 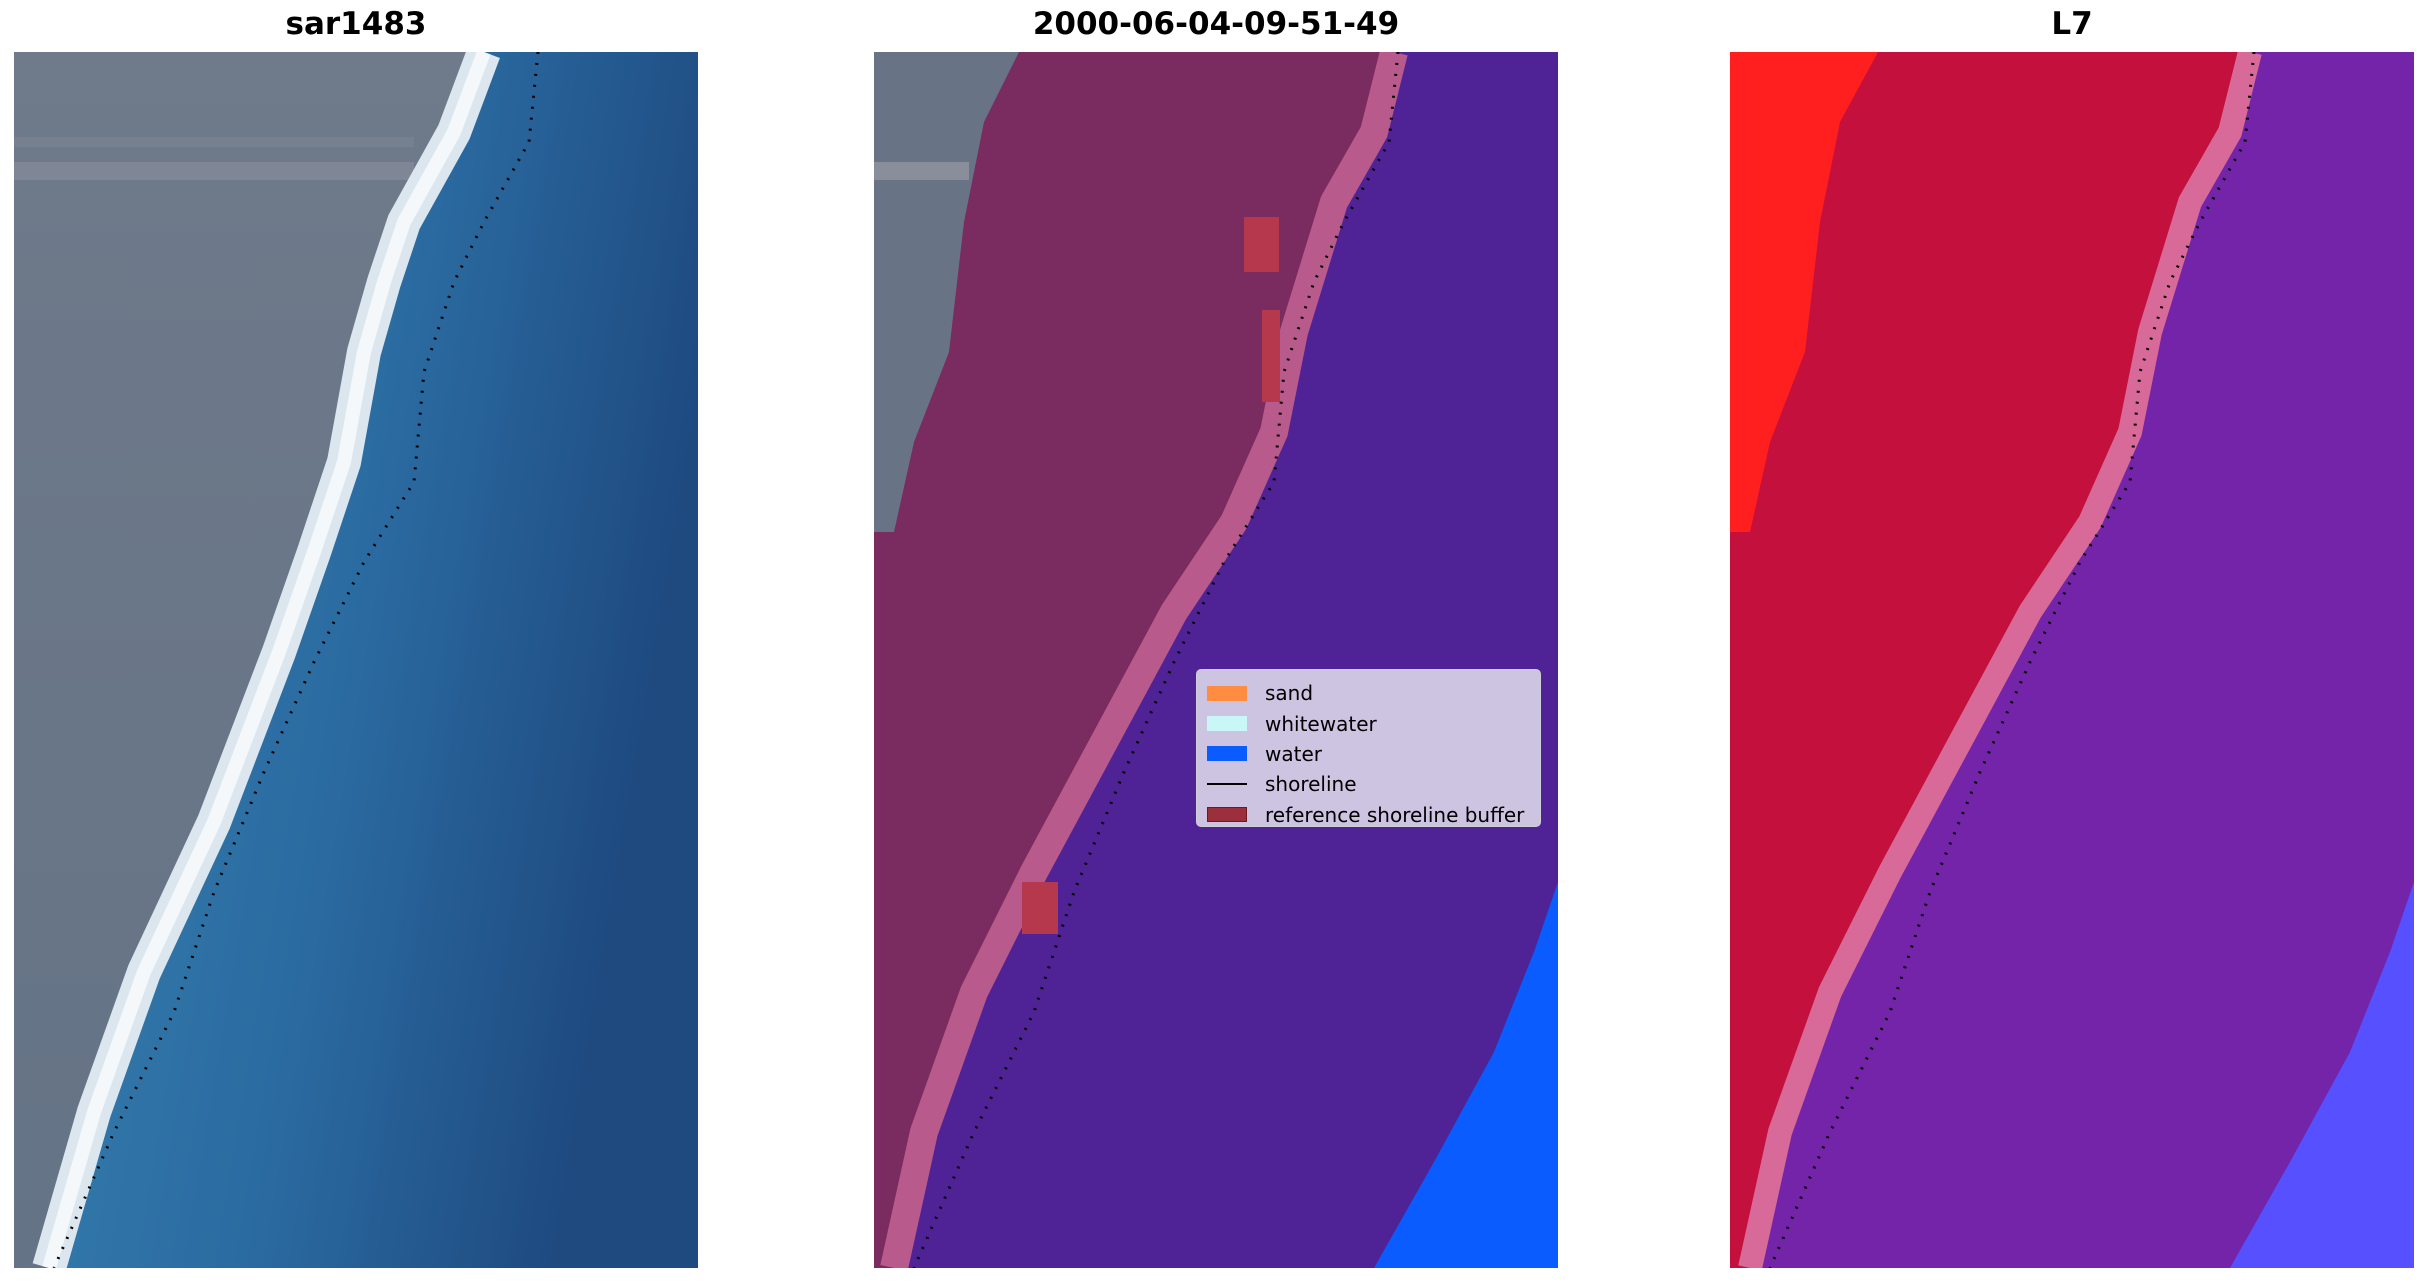 What do you see at coordinates (1368, 784) in the screenshot?
I see `legend-item-shoreline: shoreline` at bounding box center [1368, 784].